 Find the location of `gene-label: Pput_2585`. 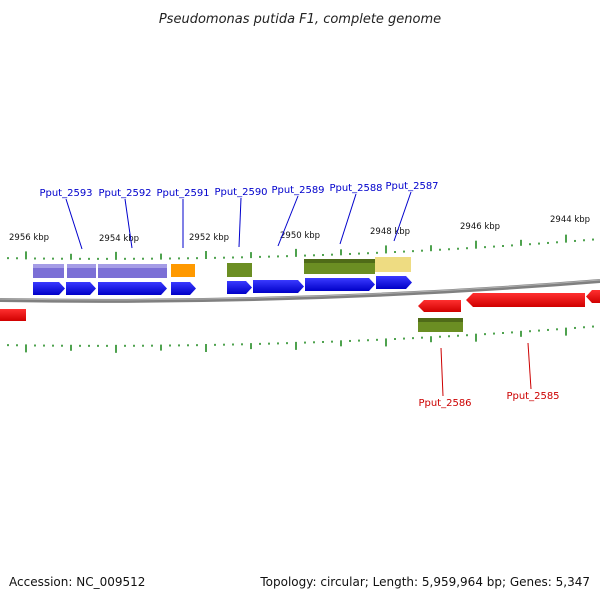

gene-label: Pput_2585 is located at coordinates (532, 396).